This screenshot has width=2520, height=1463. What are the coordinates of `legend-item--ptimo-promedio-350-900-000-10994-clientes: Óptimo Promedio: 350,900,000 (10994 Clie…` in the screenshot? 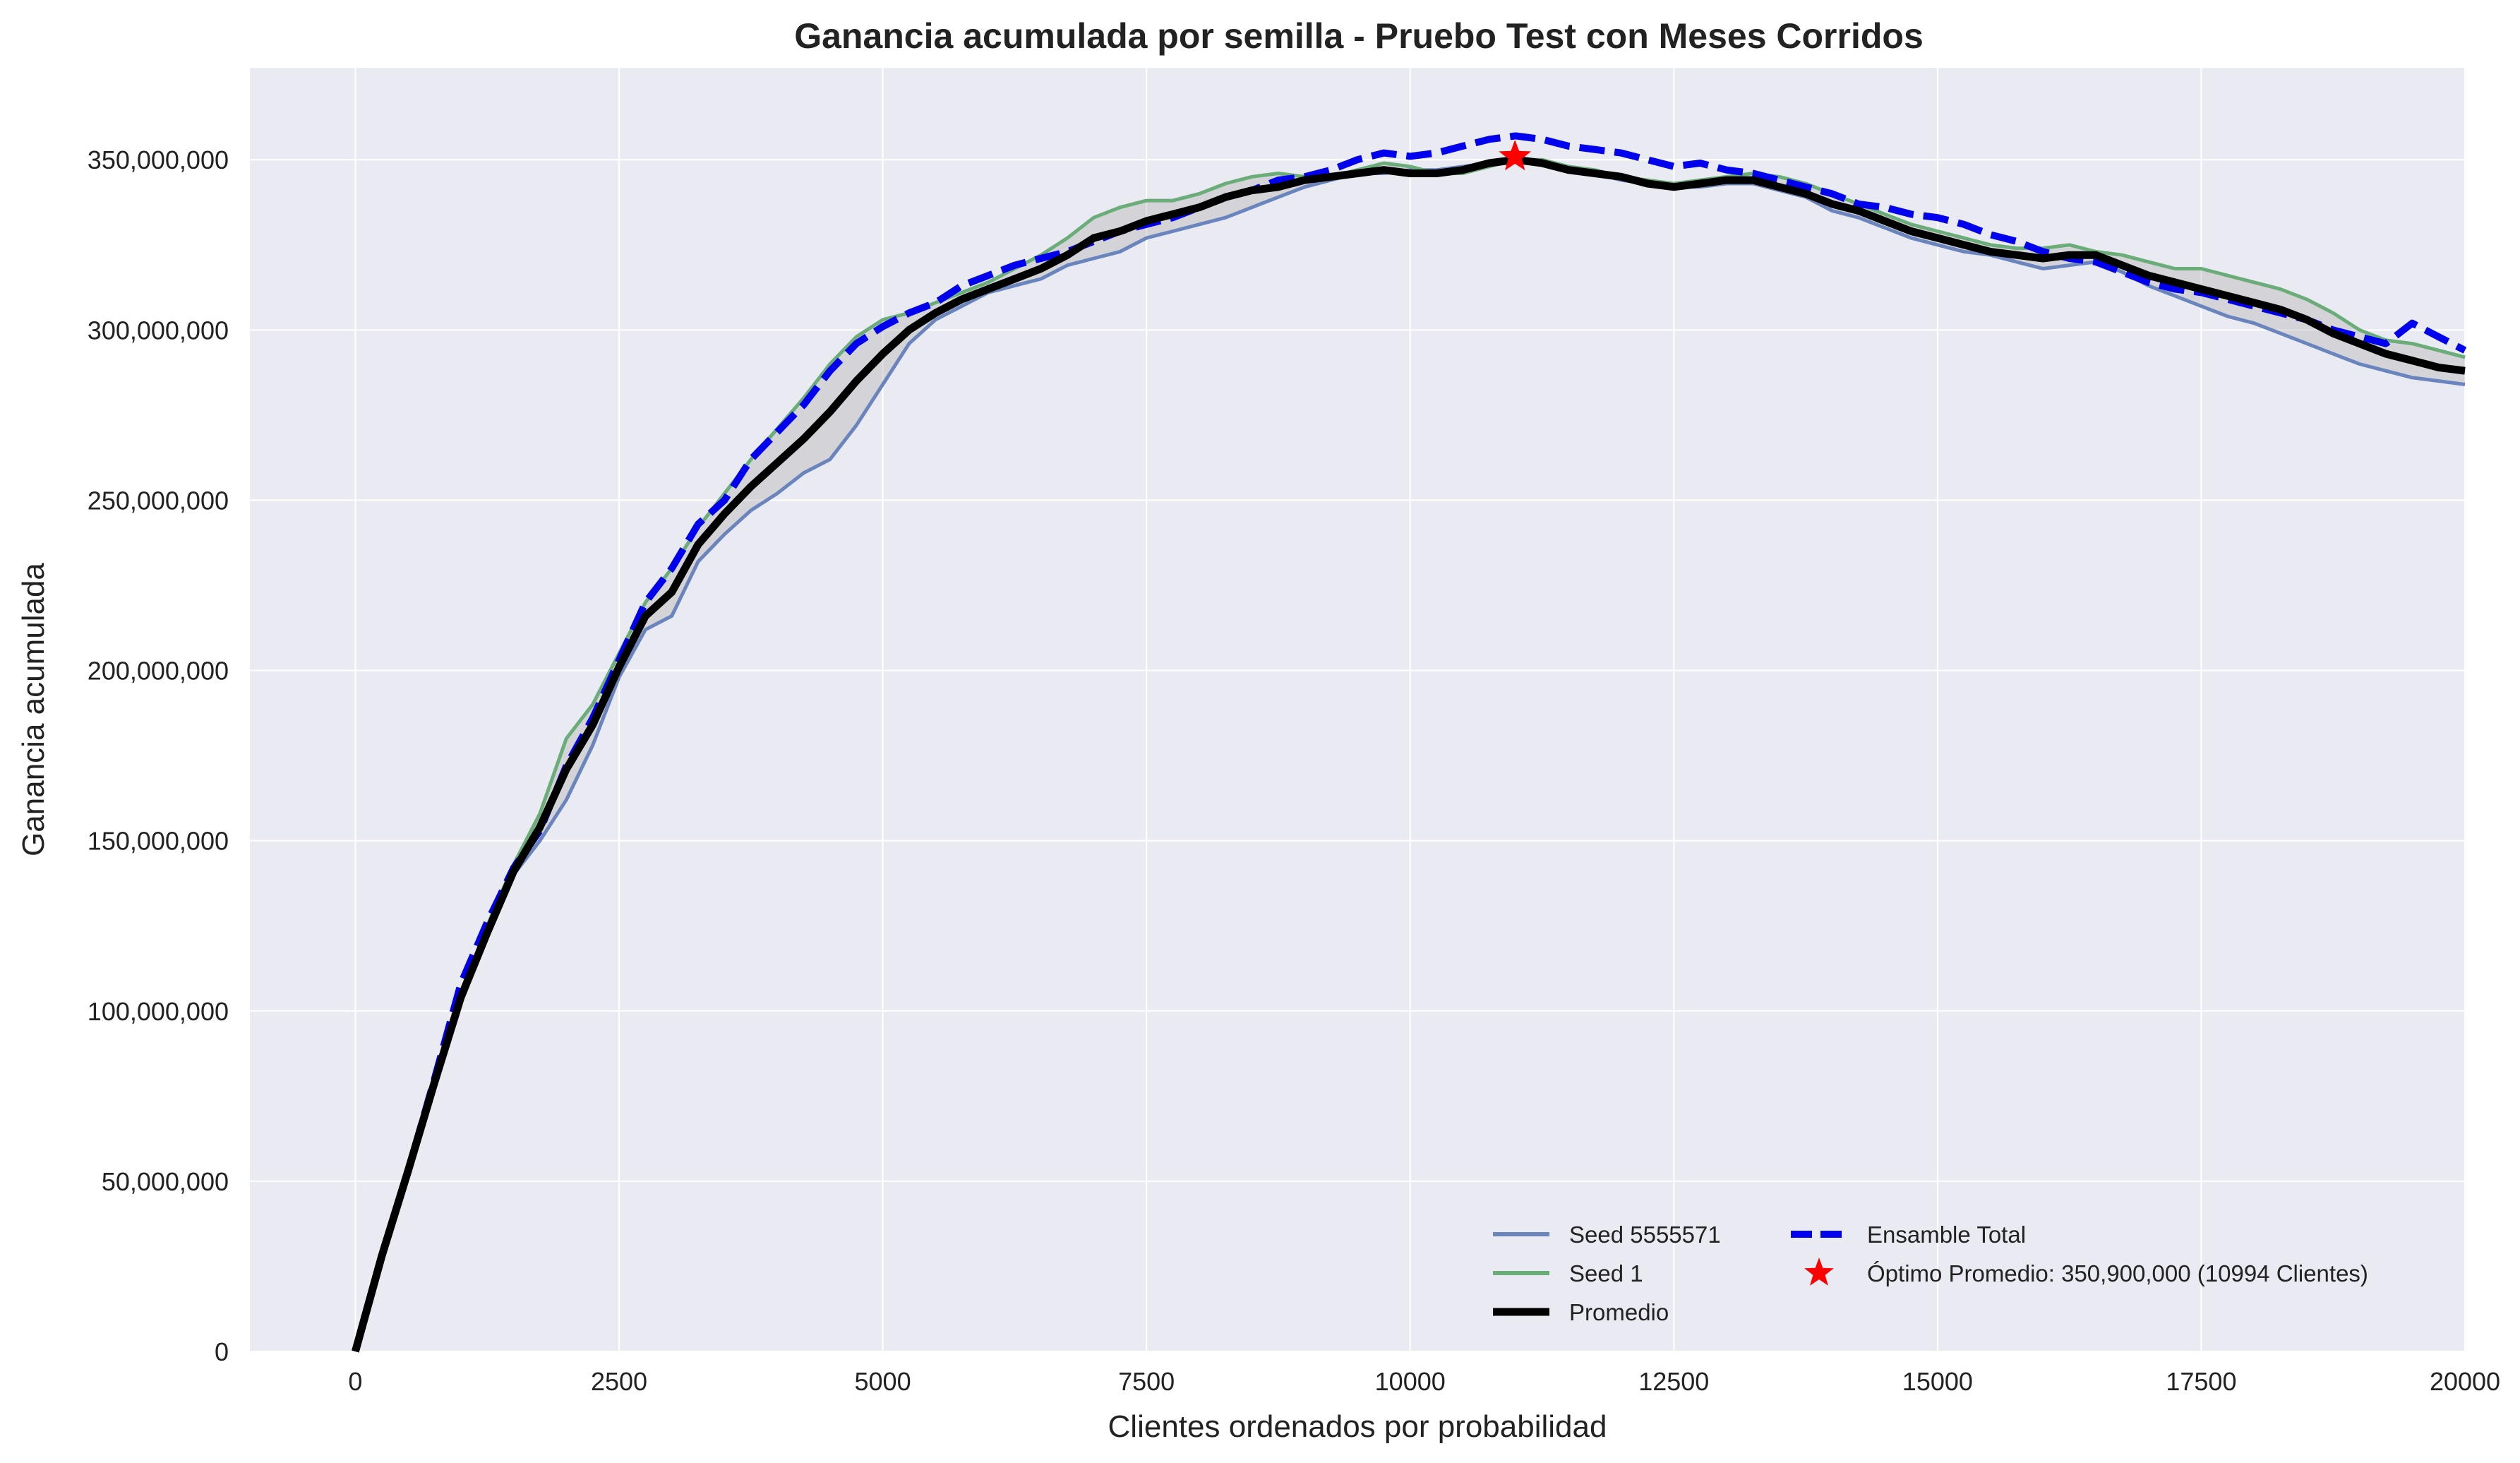 It's located at (2086, 1272).